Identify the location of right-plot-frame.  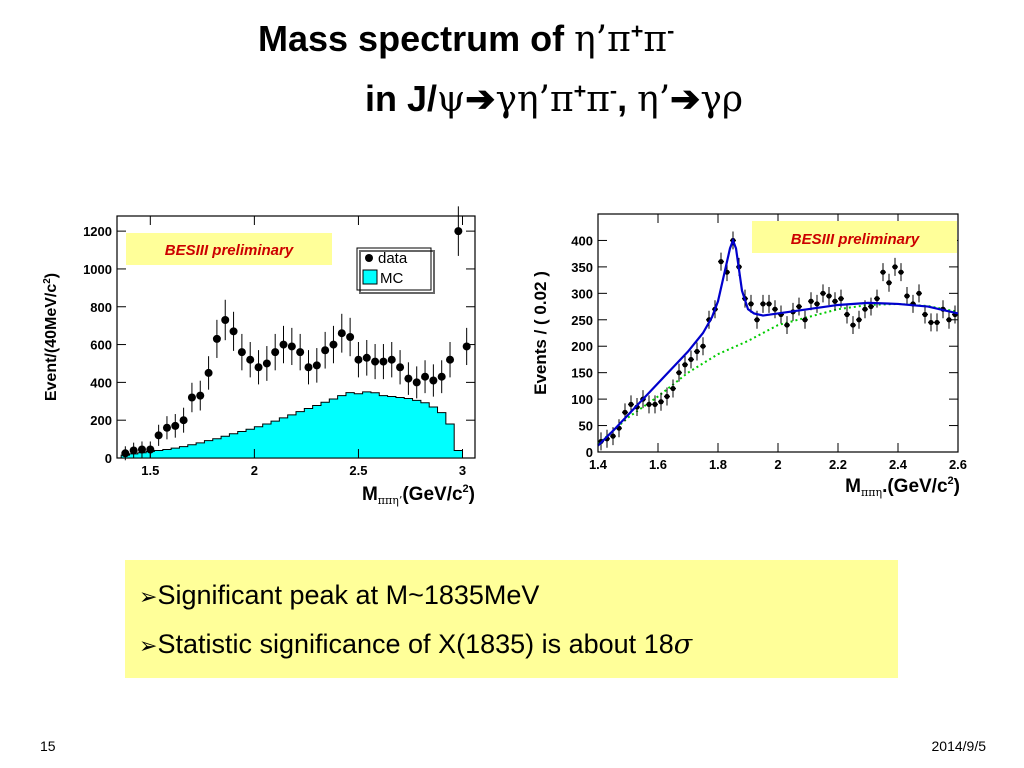
(778, 333).